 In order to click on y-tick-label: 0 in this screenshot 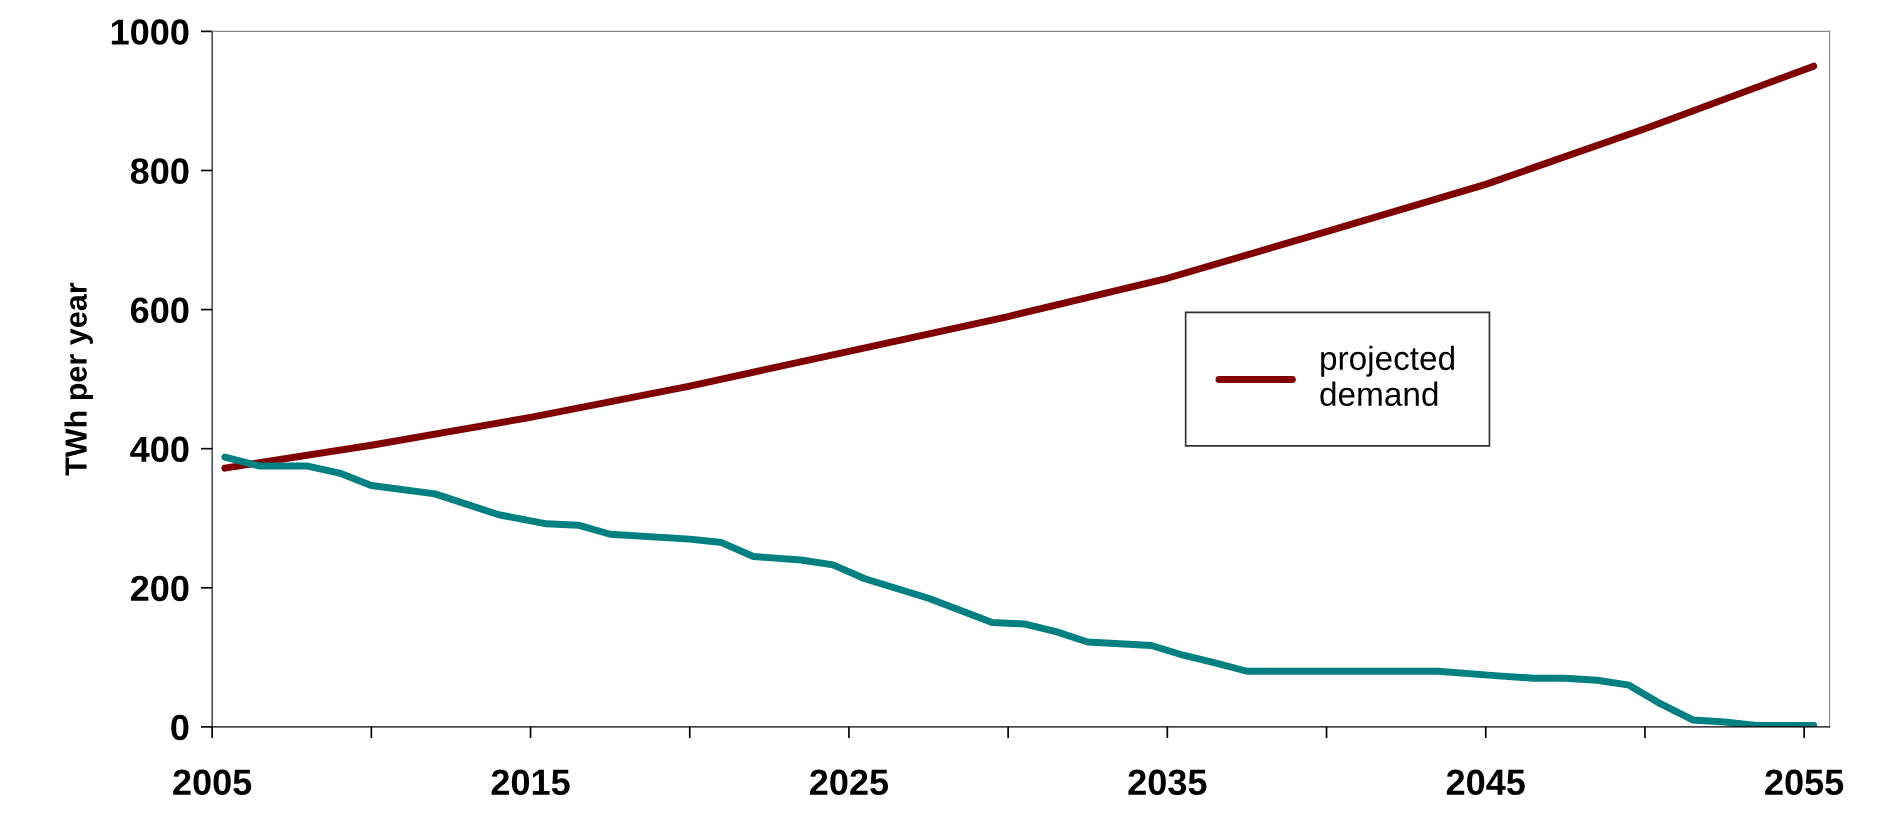, I will do `click(180, 727)`.